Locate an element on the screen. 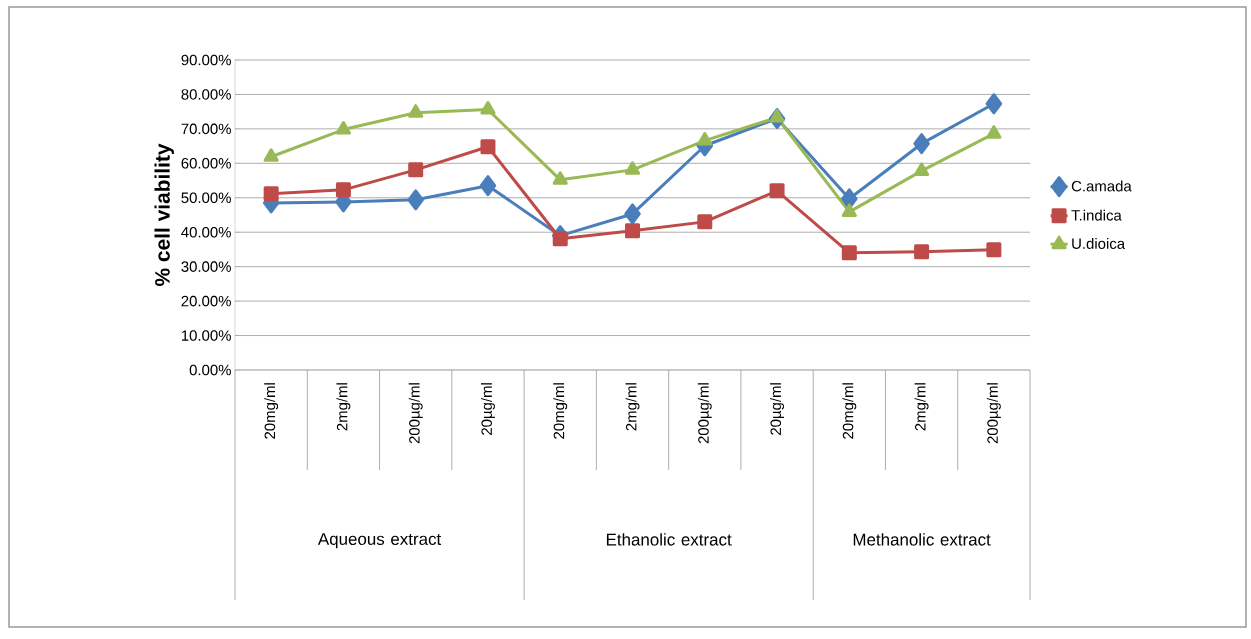 This screenshot has height=639, width=1251. legend-label: U.dioica is located at coordinates (1099, 243).